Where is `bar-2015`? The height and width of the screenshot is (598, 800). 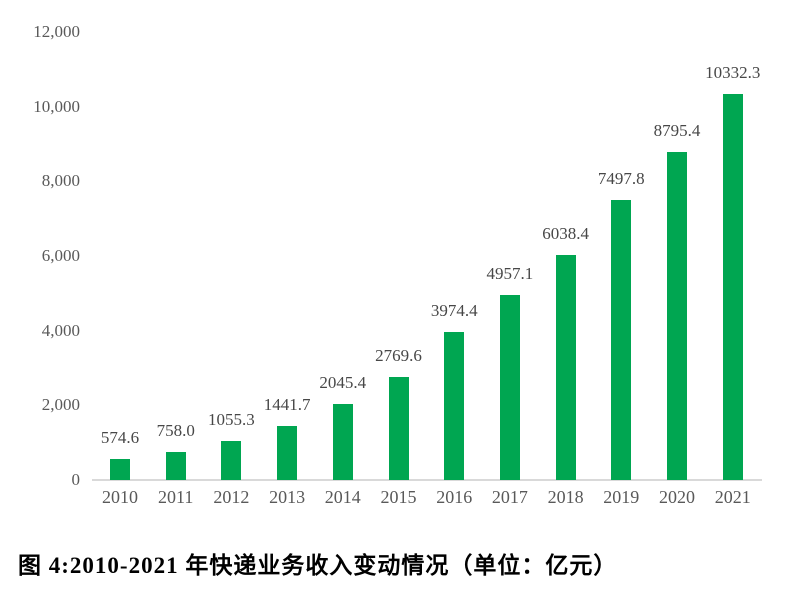 bar-2015 is located at coordinates (398, 428).